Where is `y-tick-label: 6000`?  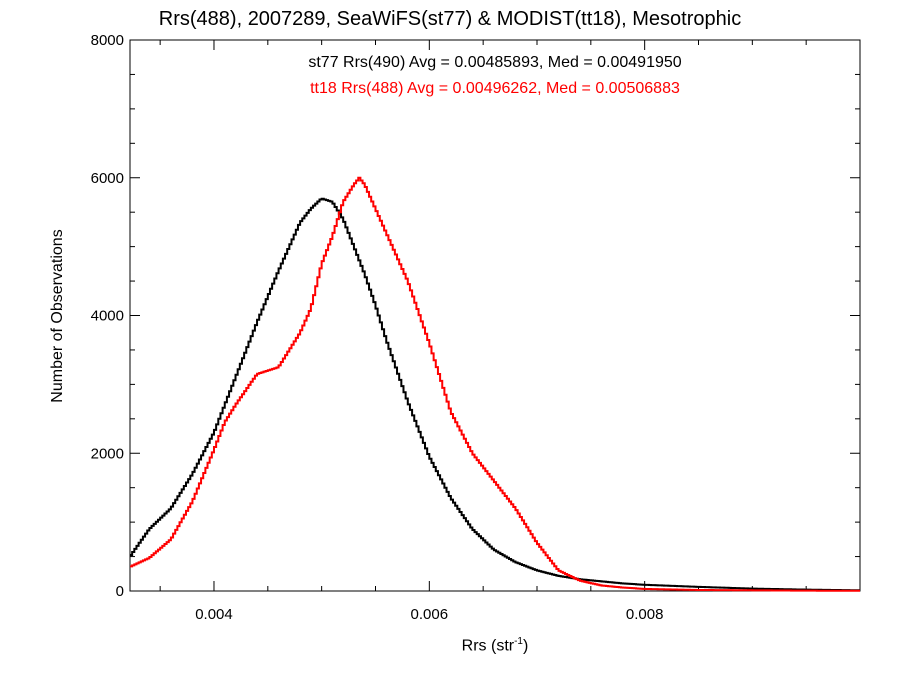 y-tick-label: 6000 is located at coordinates (107, 178).